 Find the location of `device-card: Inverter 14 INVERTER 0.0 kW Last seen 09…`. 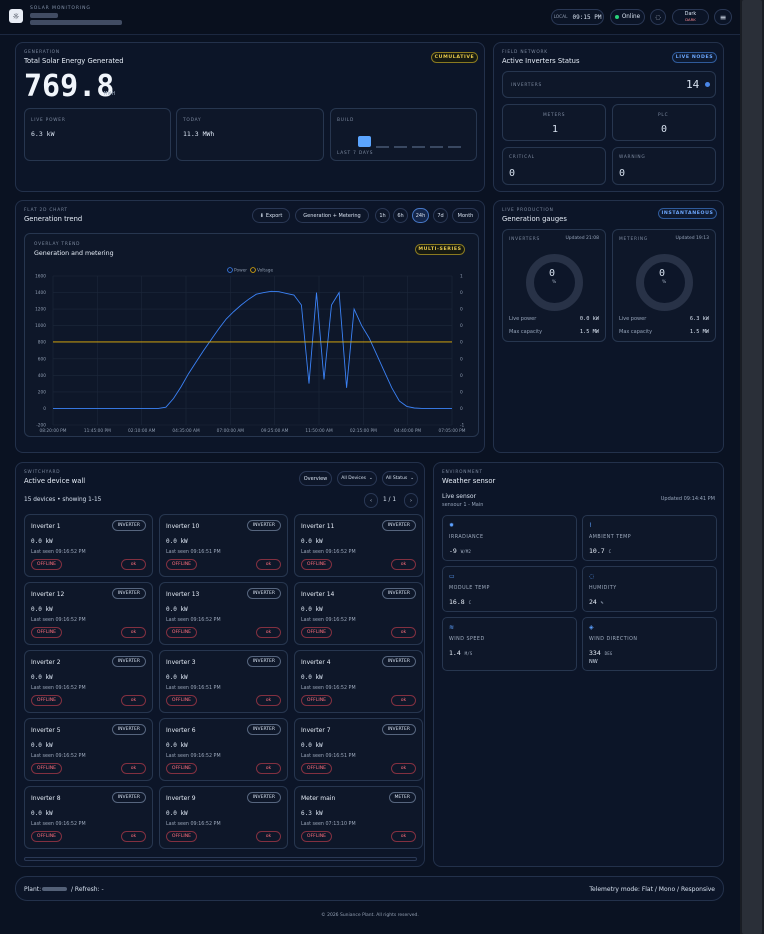

device-card: Inverter 14 INVERTER 0.0 kW Last seen 09… is located at coordinates (358, 613).